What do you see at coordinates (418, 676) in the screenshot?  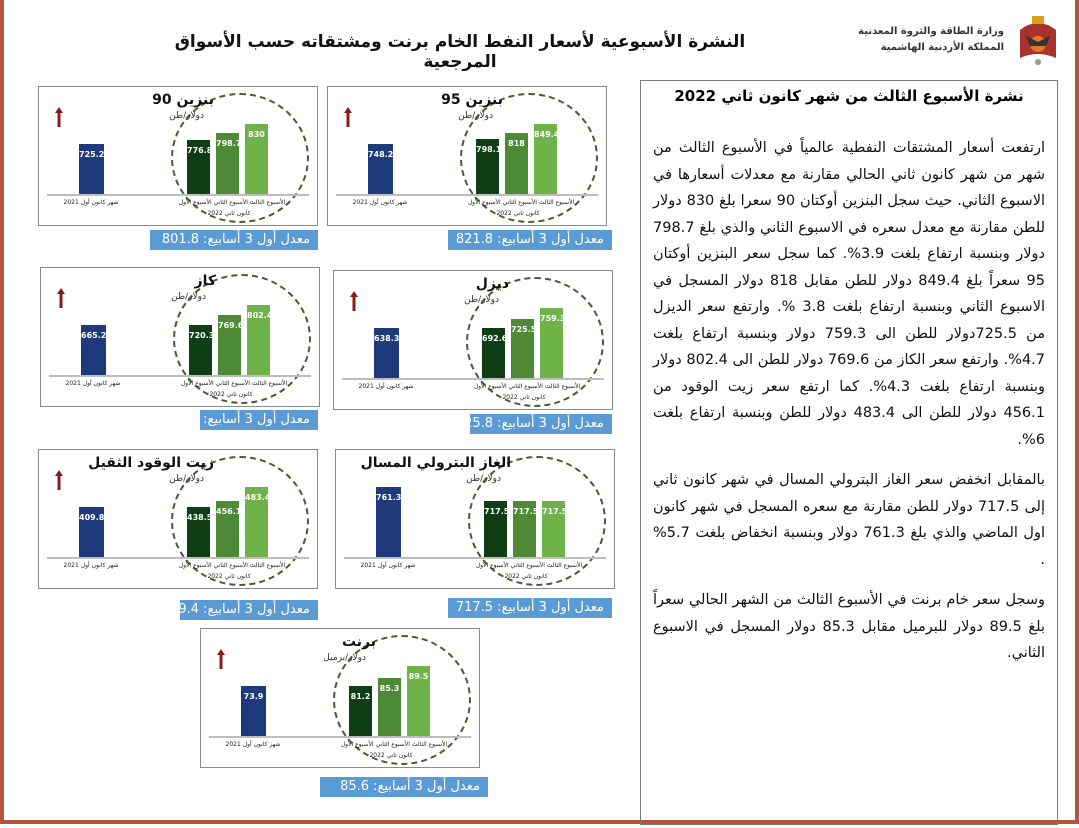 I see `bar-value: 89.5` at bounding box center [418, 676].